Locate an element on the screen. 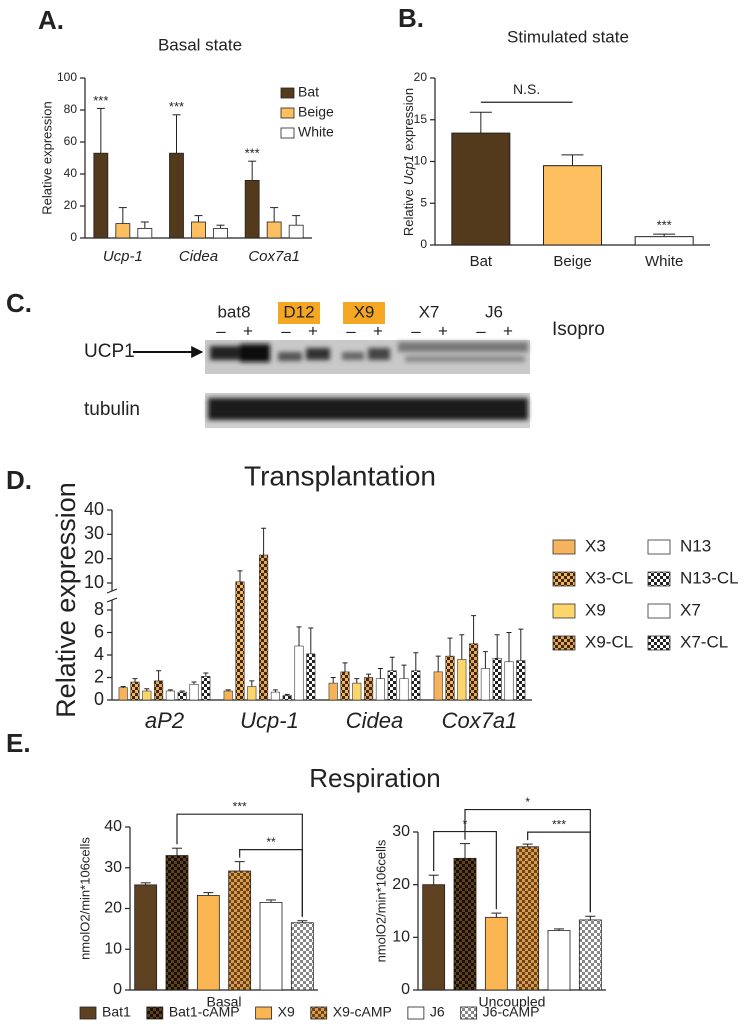  x-axis-label: Basal is located at coordinates (223, 1002).